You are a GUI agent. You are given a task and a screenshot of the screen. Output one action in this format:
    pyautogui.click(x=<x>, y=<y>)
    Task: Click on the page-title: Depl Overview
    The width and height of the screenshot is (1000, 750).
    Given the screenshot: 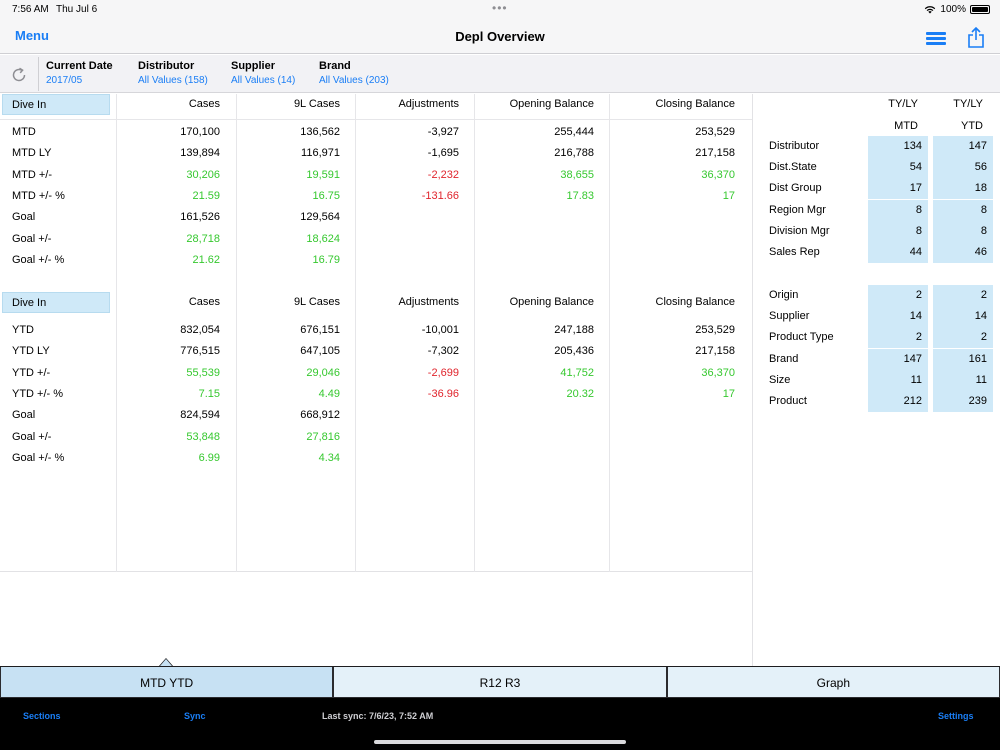 What is the action you would take?
    pyautogui.click(x=500, y=36)
    